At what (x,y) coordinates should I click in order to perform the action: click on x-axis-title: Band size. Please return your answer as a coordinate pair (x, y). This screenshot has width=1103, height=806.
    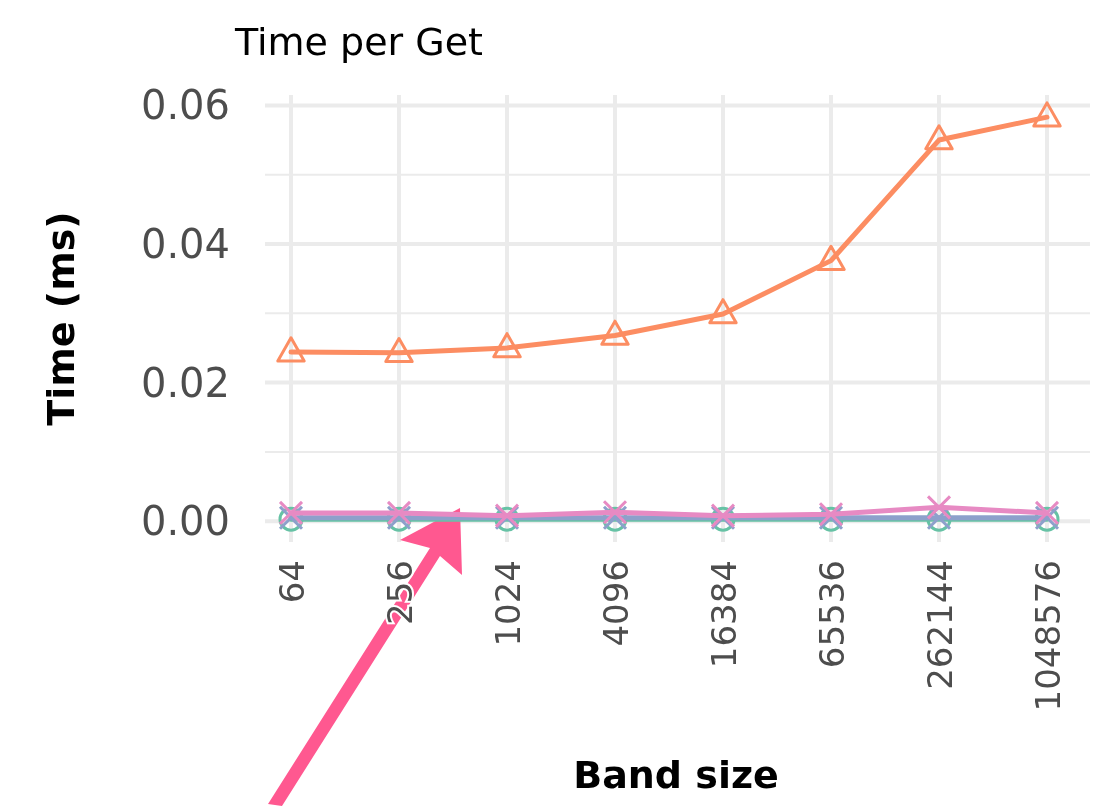
    Looking at the image, I should click on (676, 775).